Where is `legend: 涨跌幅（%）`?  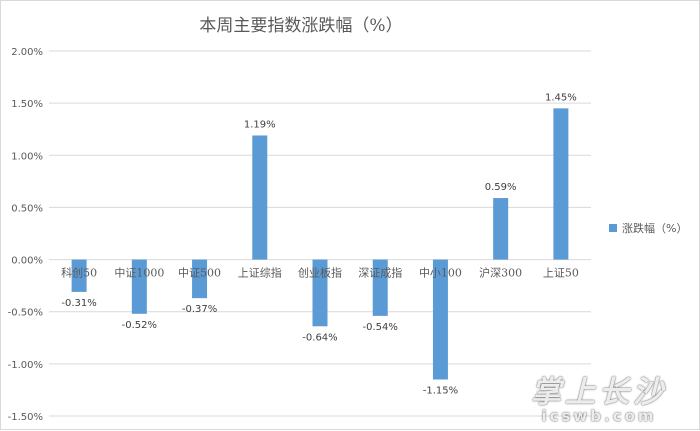 legend: 涨跌幅（%） is located at coordinates (648, 228).